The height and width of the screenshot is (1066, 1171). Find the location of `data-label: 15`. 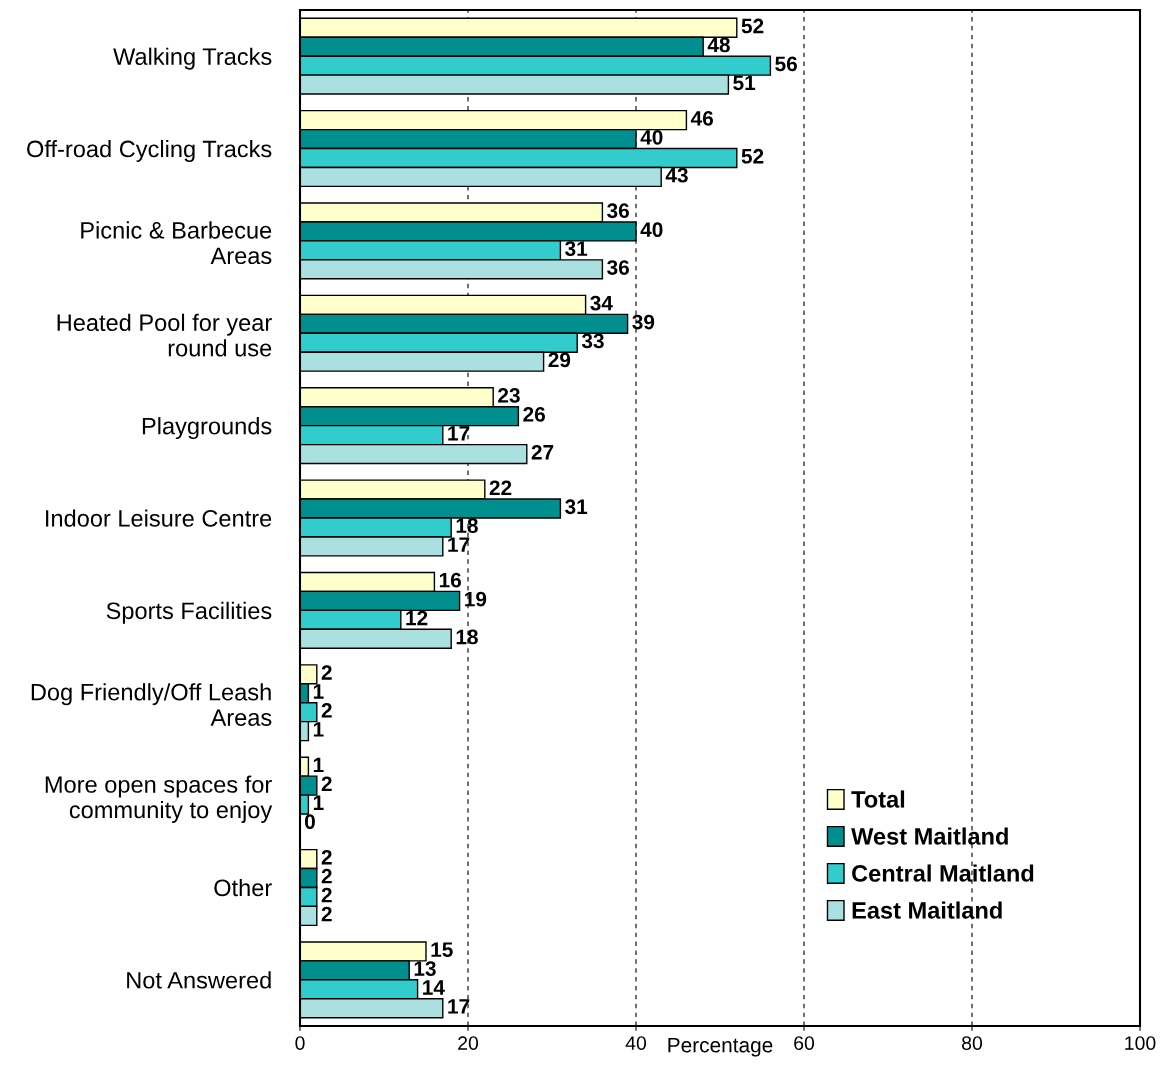

data-label: 15 is located at coordinates (442, 950).